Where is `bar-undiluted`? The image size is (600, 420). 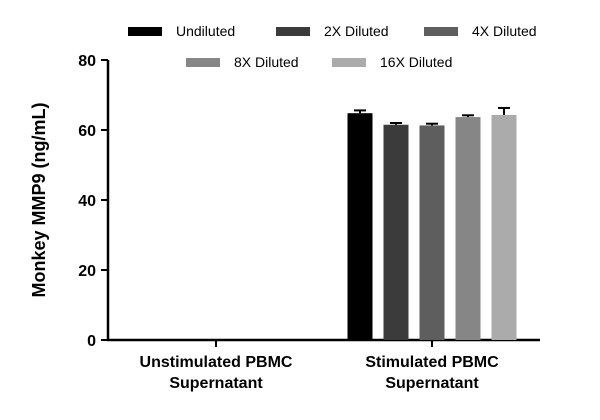
bar-undiluted is located at coordinates (360, 226).